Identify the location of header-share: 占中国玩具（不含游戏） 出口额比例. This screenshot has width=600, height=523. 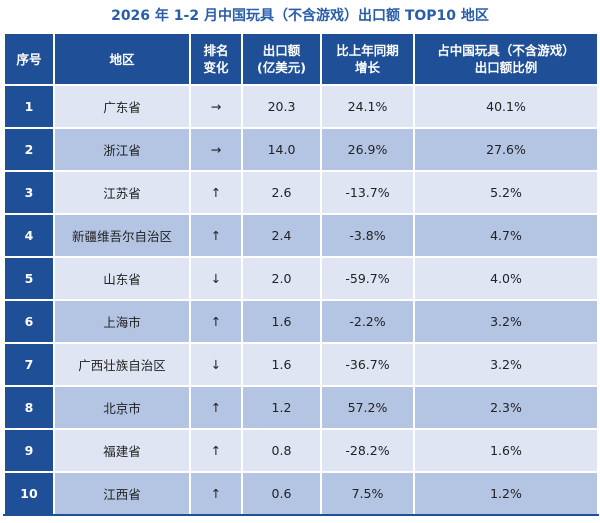
(506, 59).